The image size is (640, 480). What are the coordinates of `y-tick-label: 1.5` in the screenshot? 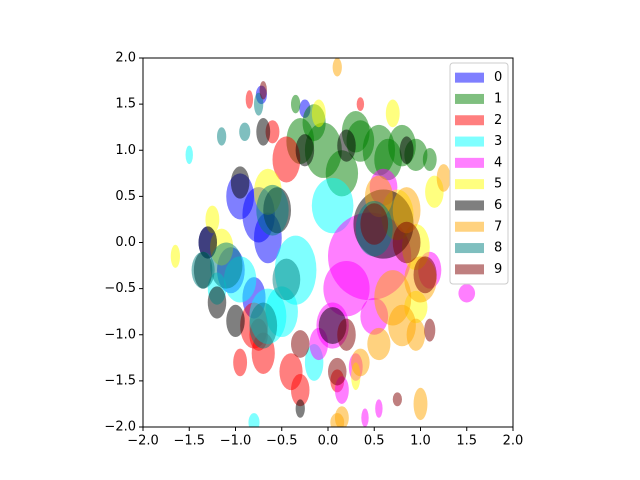 It's located at (125, 104).